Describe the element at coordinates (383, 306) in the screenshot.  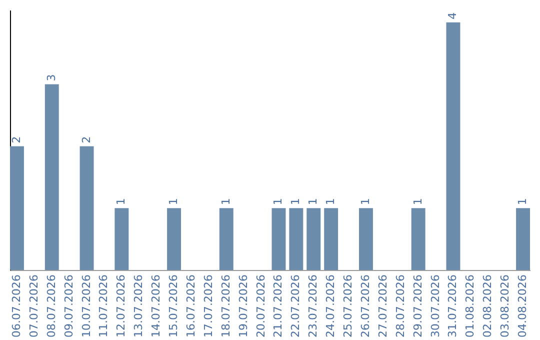
I see `x-tick-label: 27.07.2026` at that location.